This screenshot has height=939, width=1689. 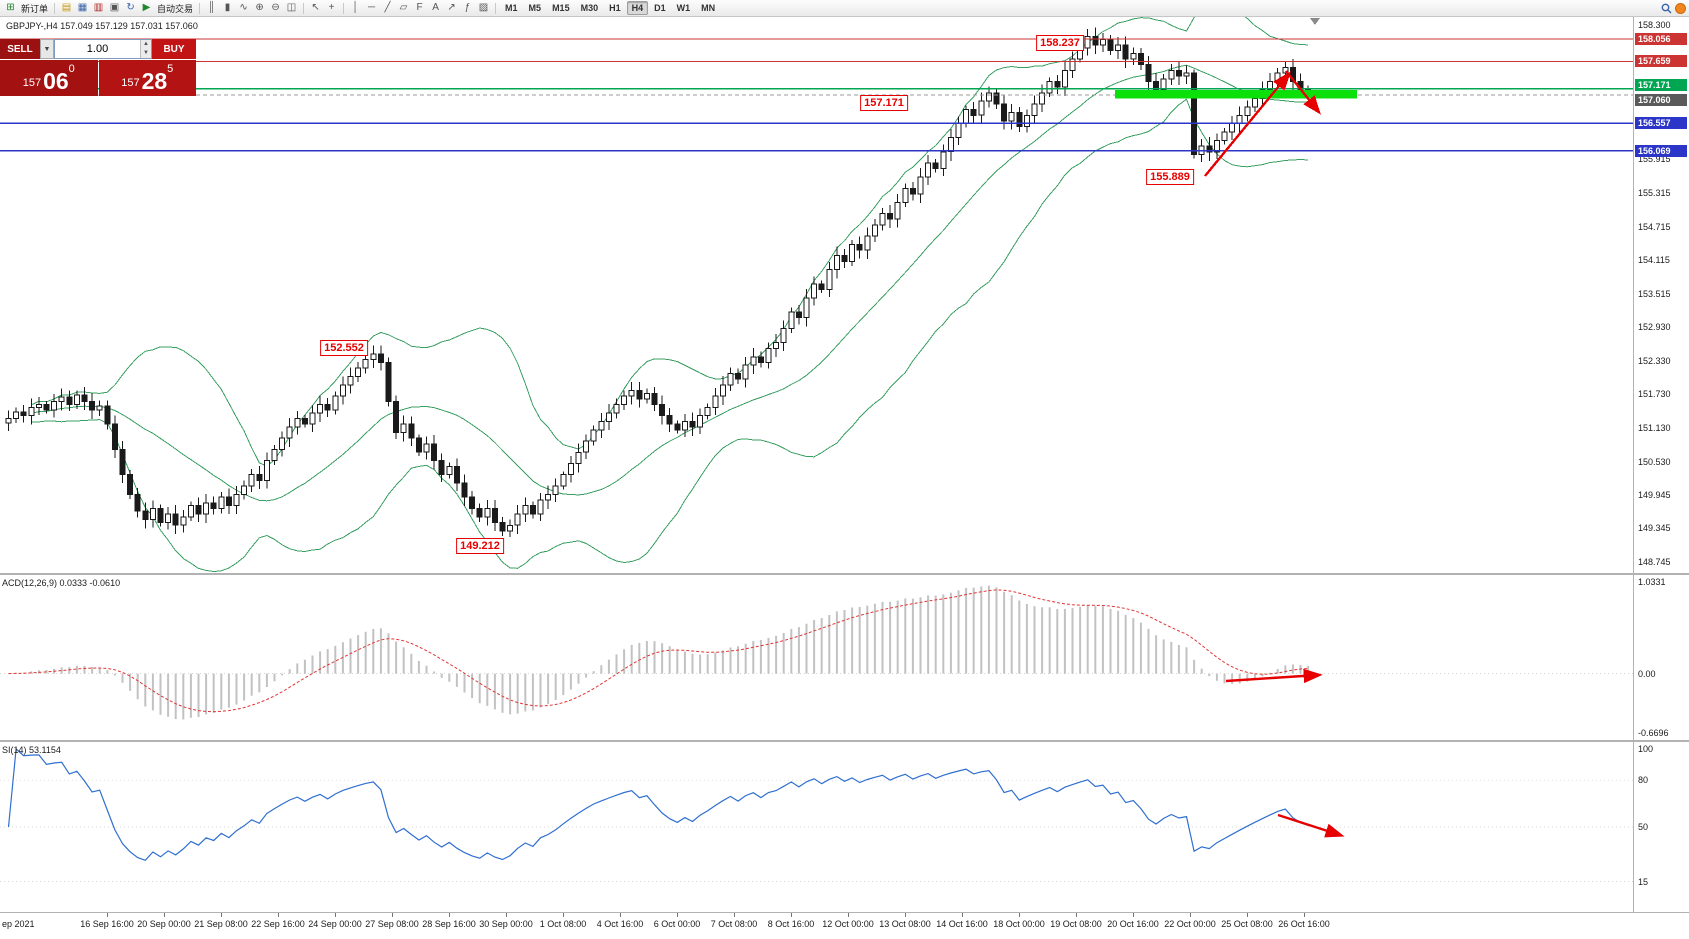 What do you see at coordinates (146, 7) in the screenshot?
I see `autotrade-icon: ▶` at bounding box center [146, 7].